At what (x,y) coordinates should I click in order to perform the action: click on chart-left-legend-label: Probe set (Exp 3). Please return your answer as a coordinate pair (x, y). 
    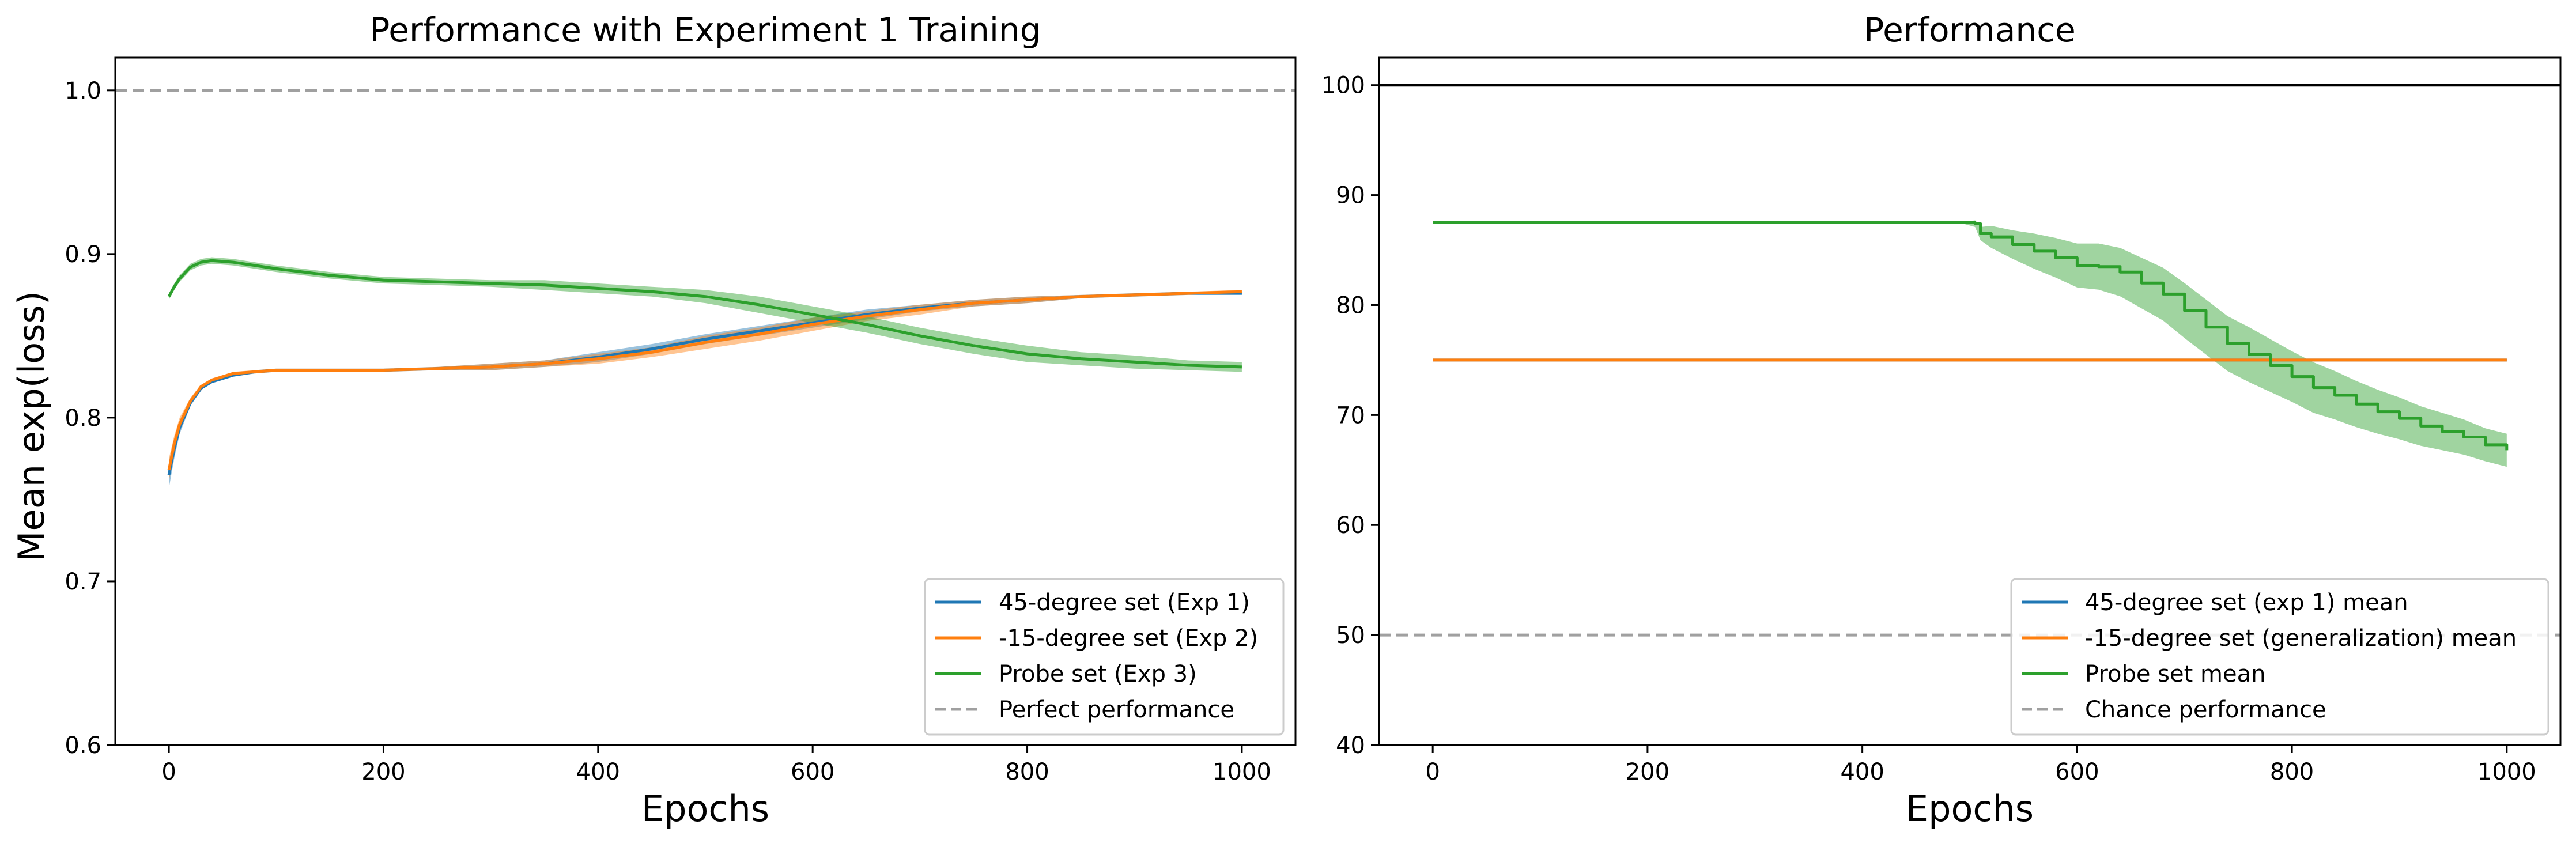
    Looking at the image, I should click on (1098, 674).